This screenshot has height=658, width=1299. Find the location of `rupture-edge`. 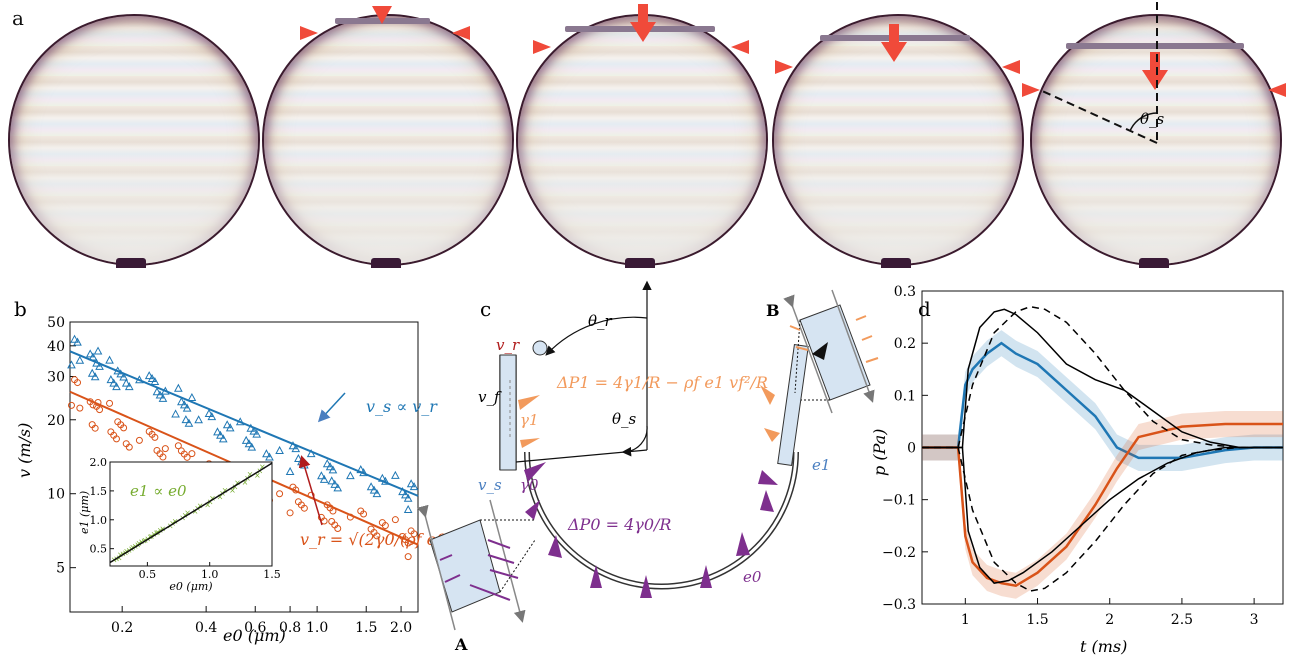

rupture-edge is located at coordinates (1155, 46).